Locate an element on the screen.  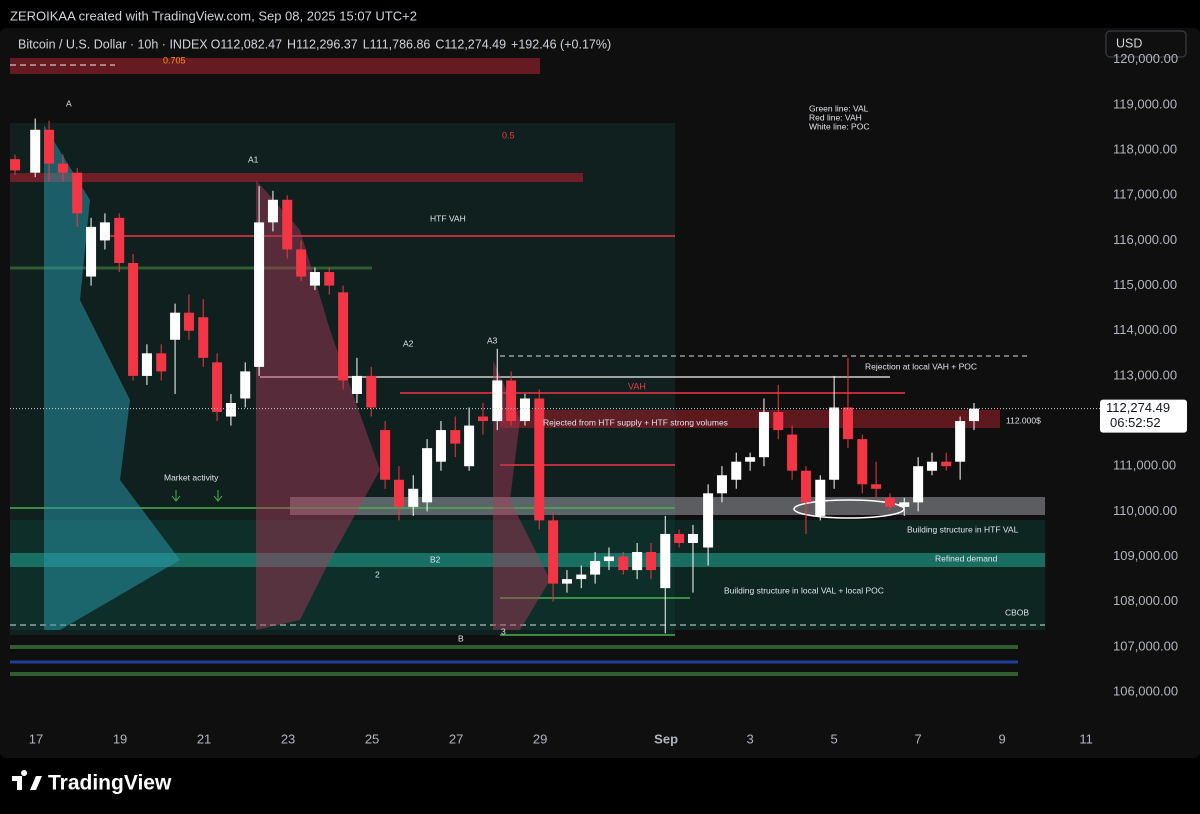
x-tick-label: 3 is located at coordinates (749, 738).